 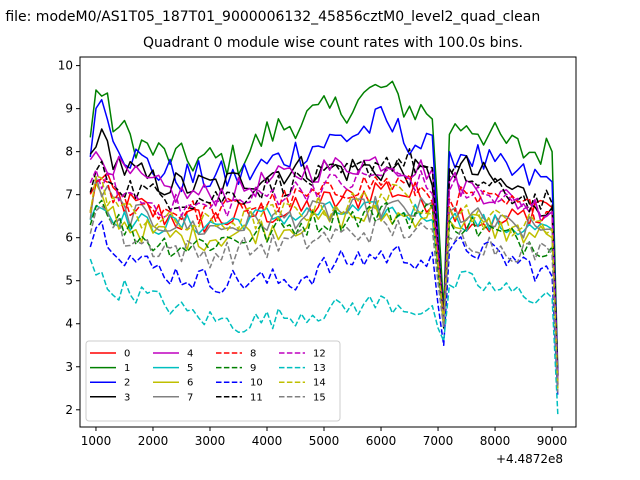 I want to click on legend-label-6: 6, so click(x=190, y=383).